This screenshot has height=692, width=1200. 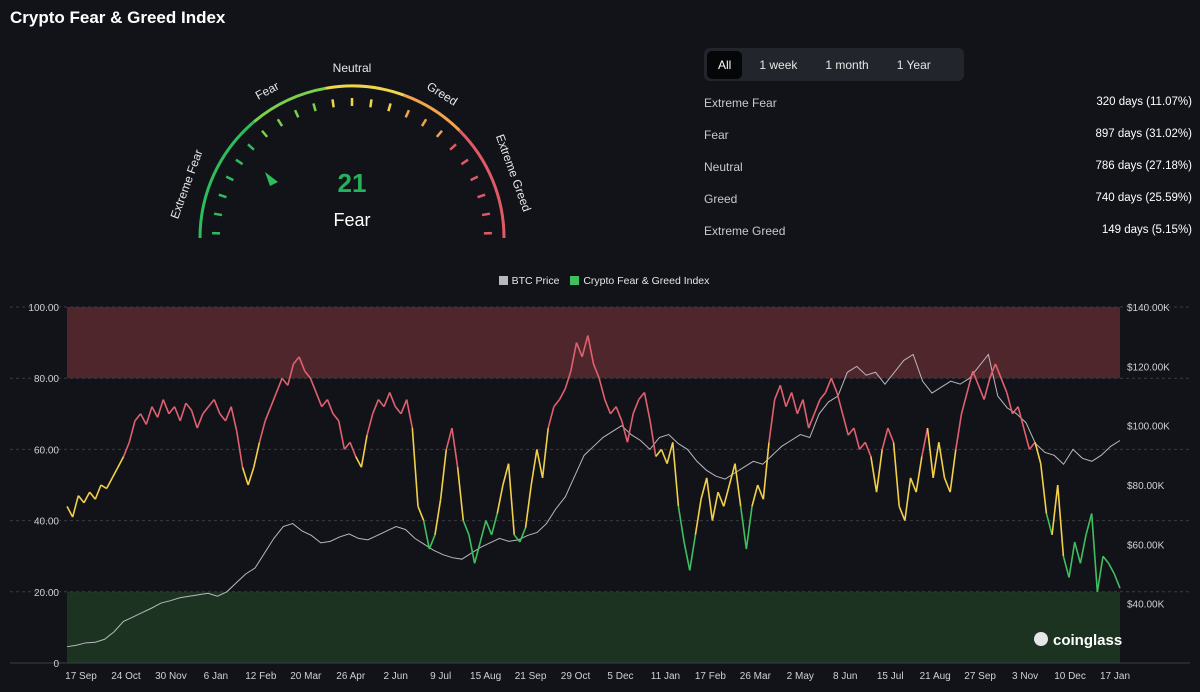 What do you see at coordinates (531, 676) in the screenshot?
I see `x-tick-label: 21 Sep` at bounding box center [531, 676].